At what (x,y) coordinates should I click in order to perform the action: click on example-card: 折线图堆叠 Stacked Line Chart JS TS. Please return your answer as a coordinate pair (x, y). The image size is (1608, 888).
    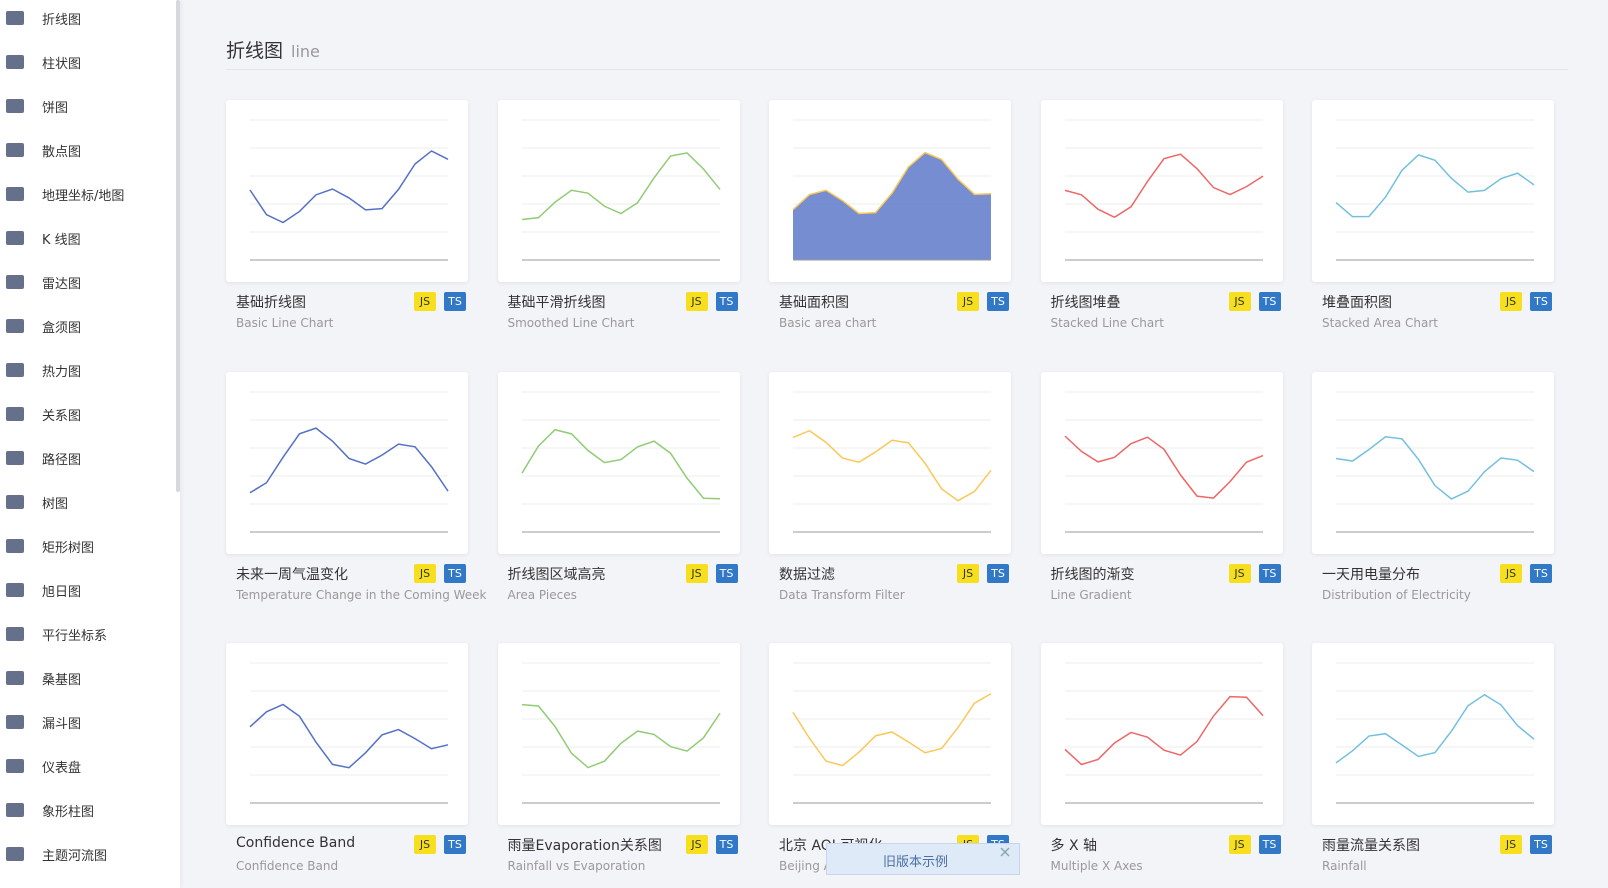
    Looking at the image, I should click on (1161, 215).